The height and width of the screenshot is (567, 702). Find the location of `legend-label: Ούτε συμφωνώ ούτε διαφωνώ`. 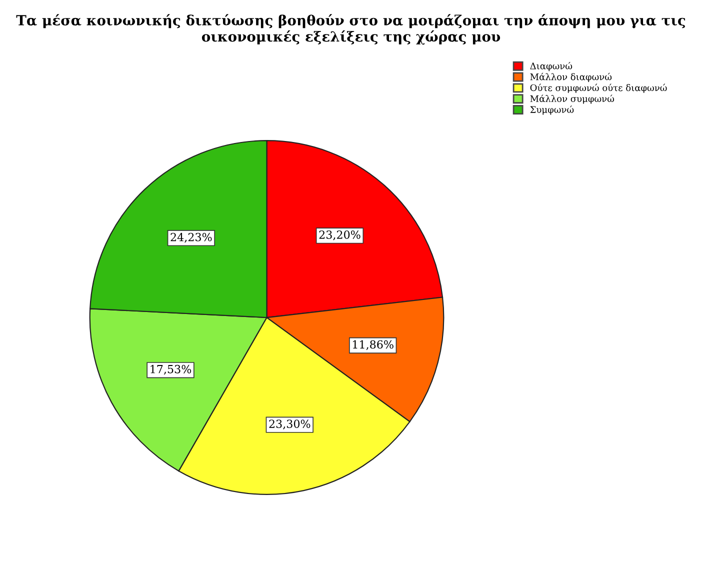

legend-label: Ούτε συμφωνώ ούτε διαφωνώ is located at coordinates (598, 88).